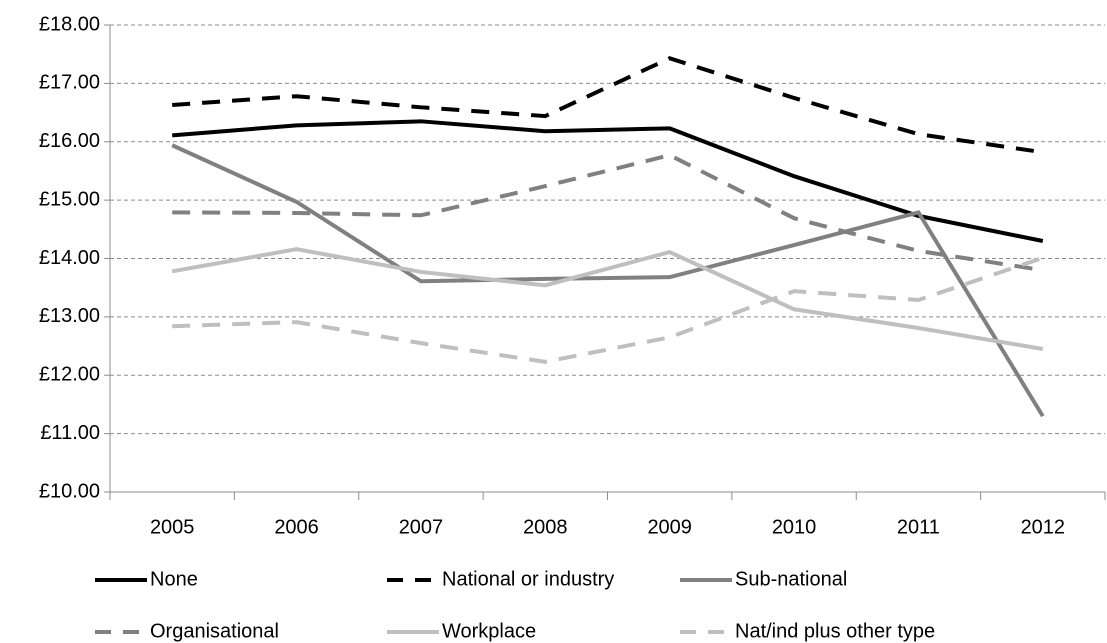 The height and width of the screenshot is (643, 1107). Describe the element at coordinates (421, 527) in the screenshot. I see `x-tick-label: 2007` at that location.